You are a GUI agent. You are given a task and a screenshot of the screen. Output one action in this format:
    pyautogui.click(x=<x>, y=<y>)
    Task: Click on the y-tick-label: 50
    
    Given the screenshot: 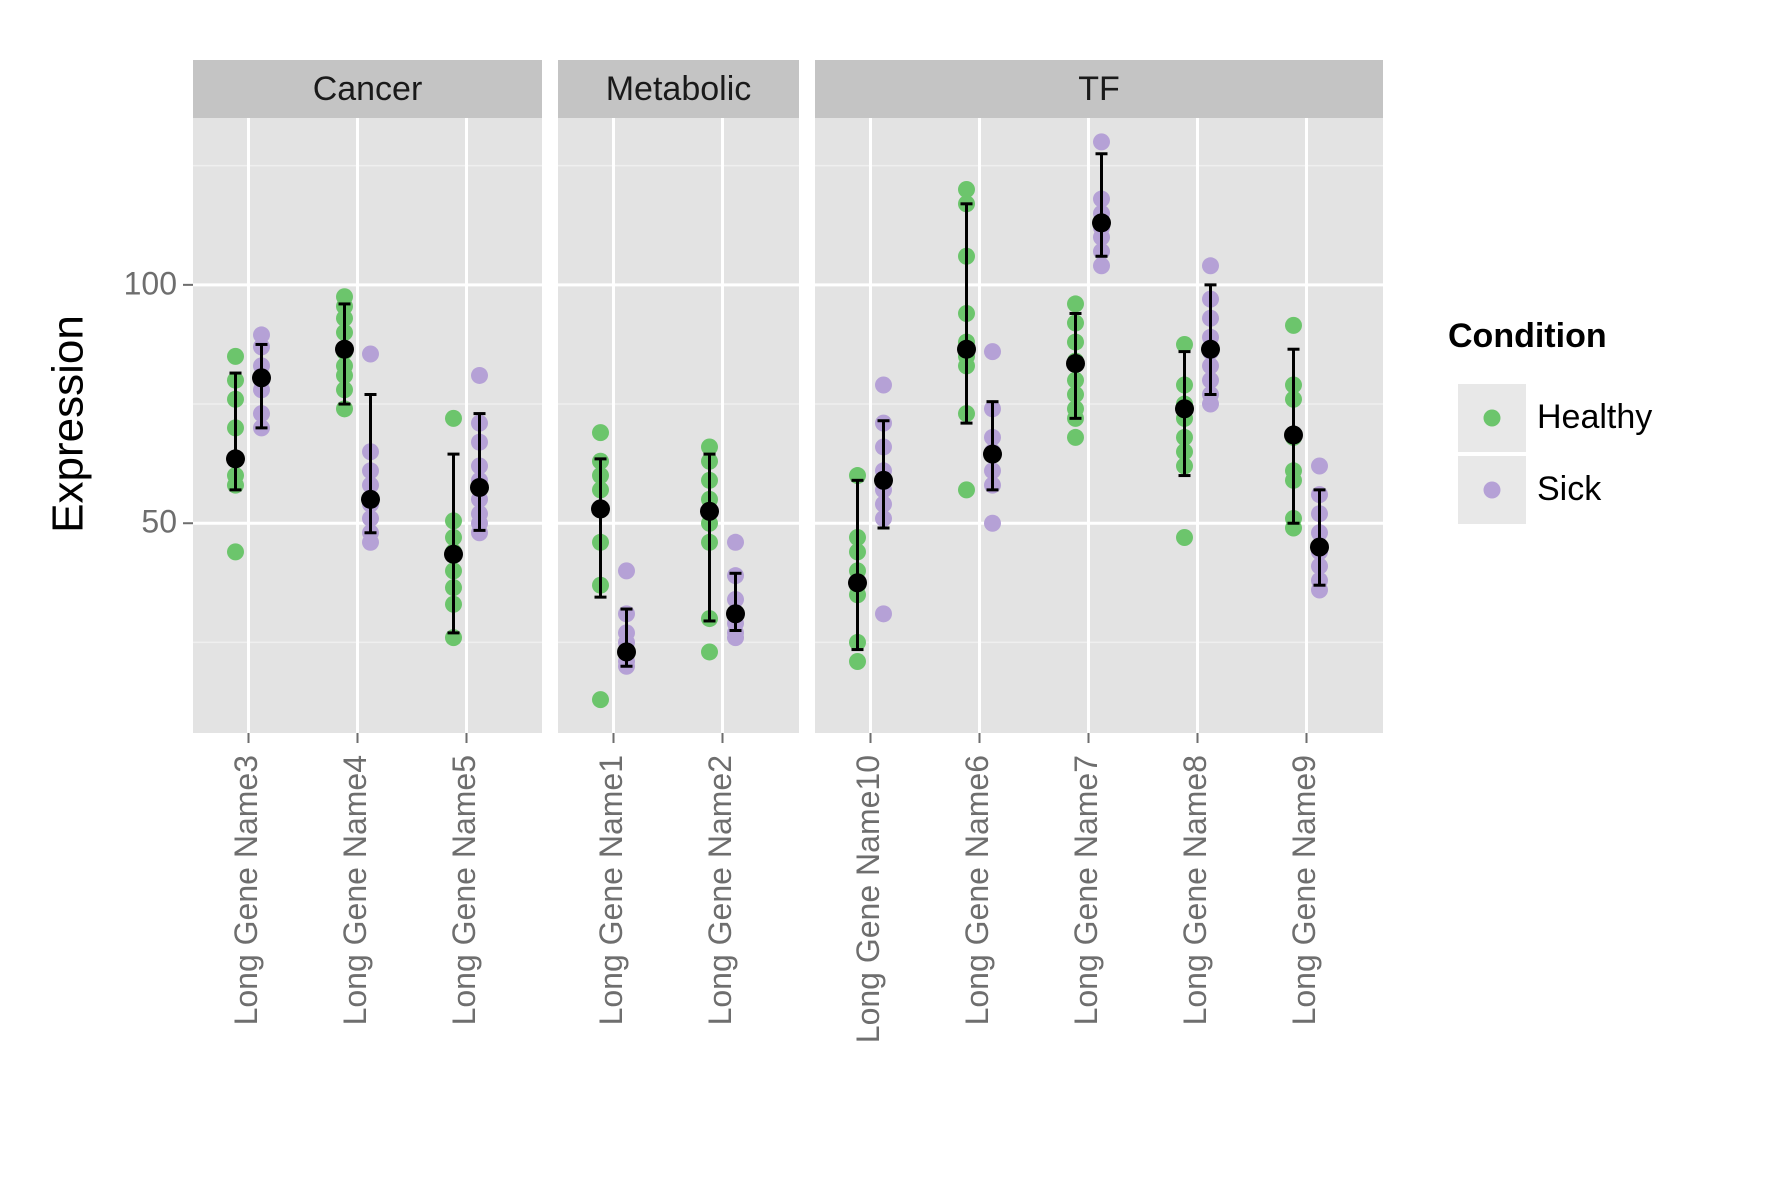 What is the action you would take?
    pyautogui.click(x=159, y=522)
    